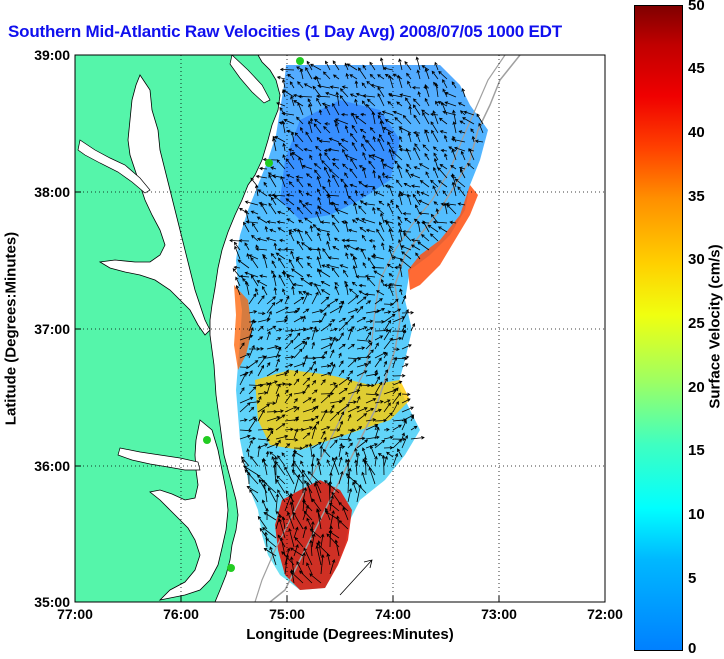 The height and width of the screenshot is (659, 724). I want to click on x-axis-label: Longitude (Degrees:Minutes), so click(350, 634).